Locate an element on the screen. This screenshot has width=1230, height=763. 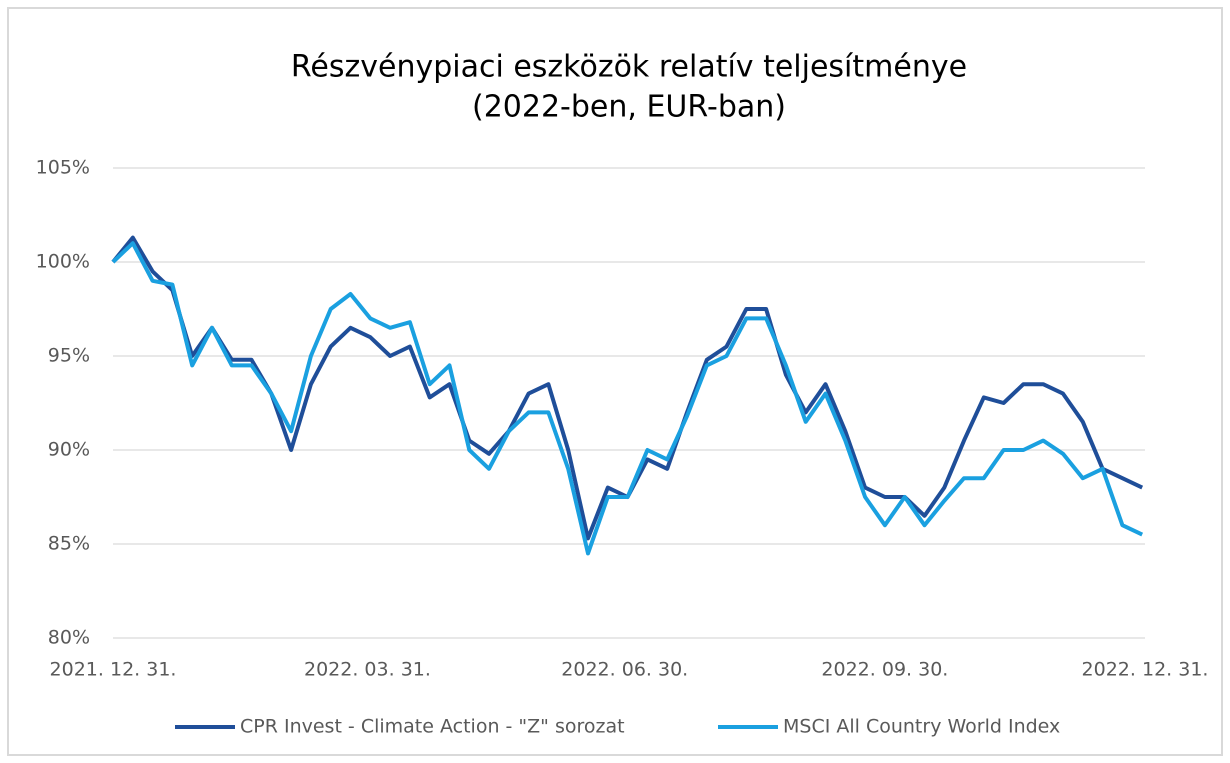
y-tick-label: 85% is located at coordinates (69, 544).